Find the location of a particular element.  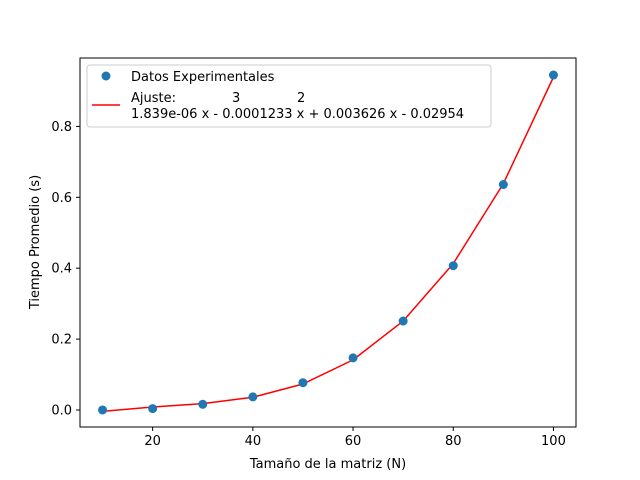

x-tick-label: 60 is located at coordinates (353, 441).